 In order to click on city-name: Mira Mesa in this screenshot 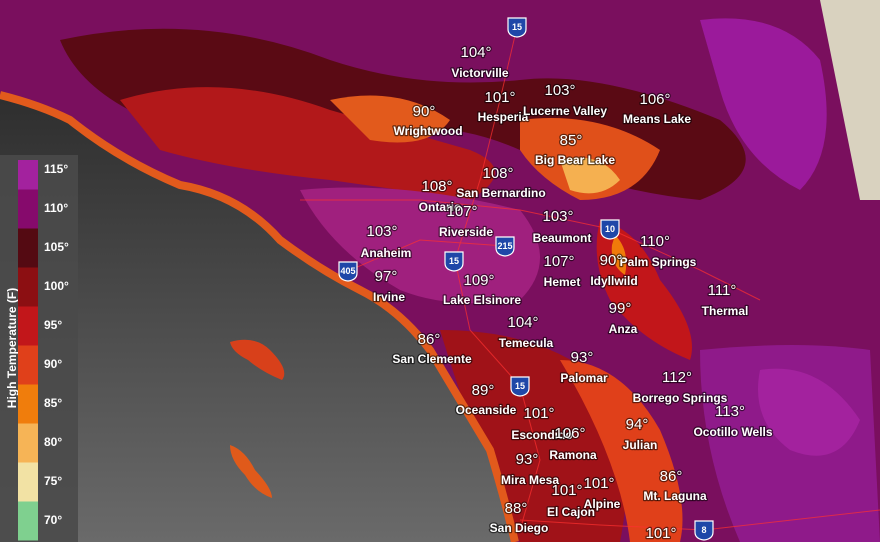, I will do `click(530, 480)`.